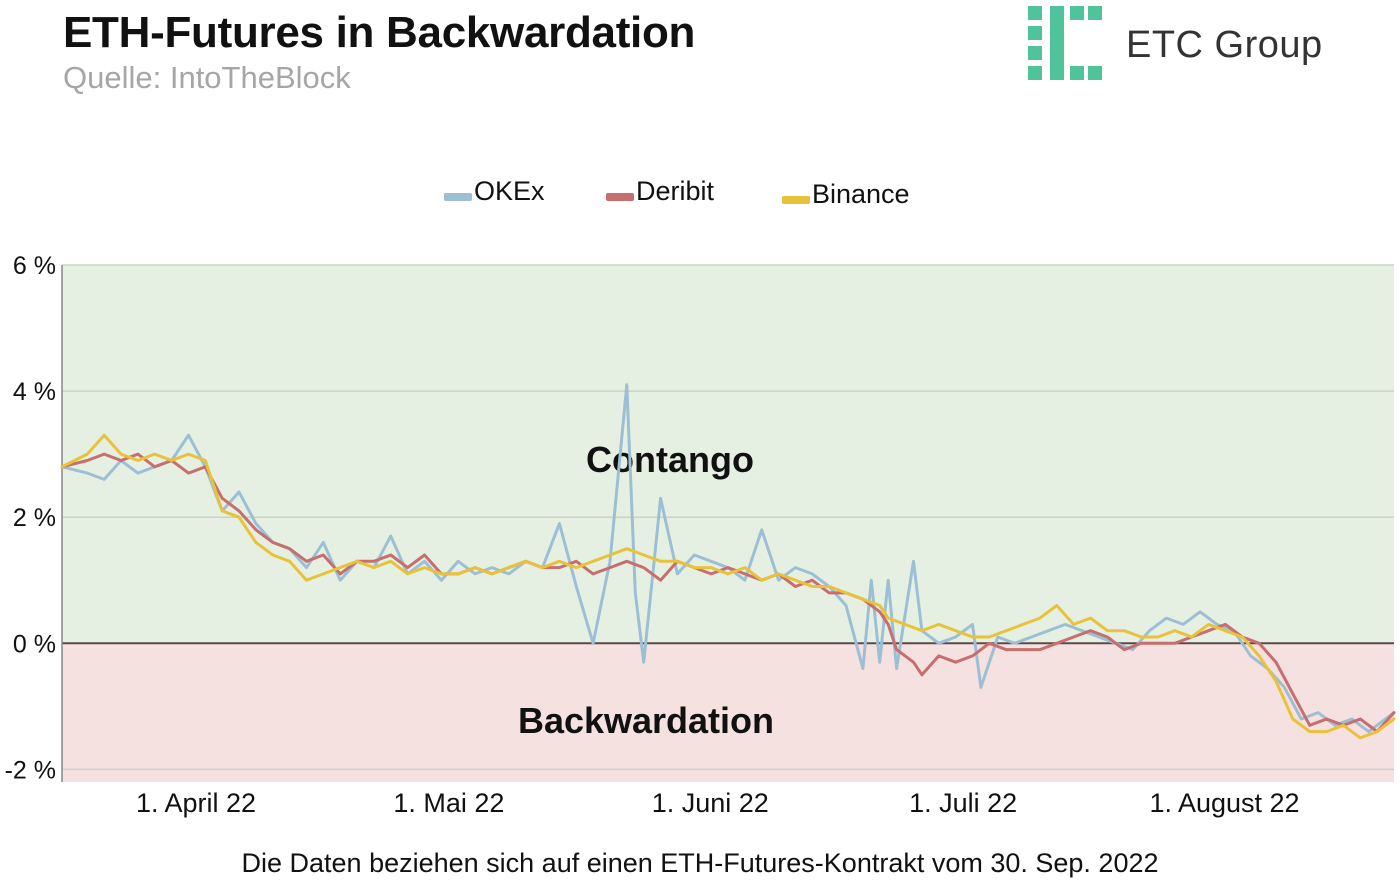  Describe the element at coordinates (34, 392) in the screenshot. I see `y-tick-label: 4 %` at that location.